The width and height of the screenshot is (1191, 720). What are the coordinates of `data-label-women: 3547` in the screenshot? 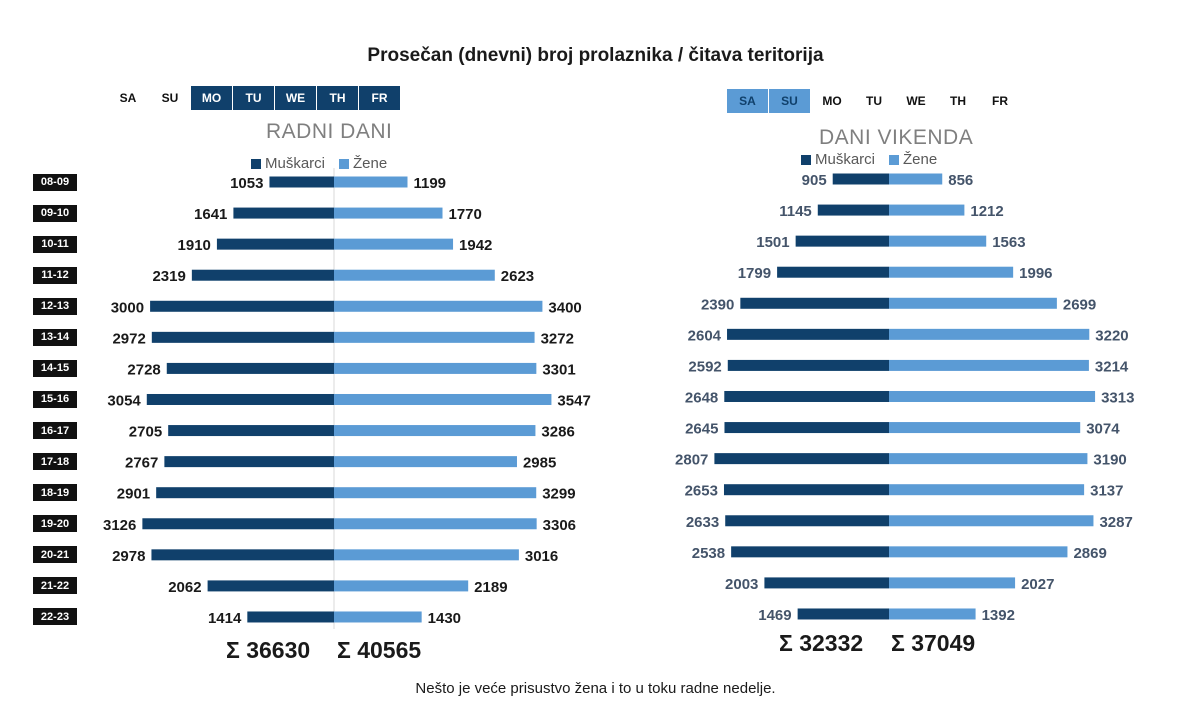 It's located at (573, 400).